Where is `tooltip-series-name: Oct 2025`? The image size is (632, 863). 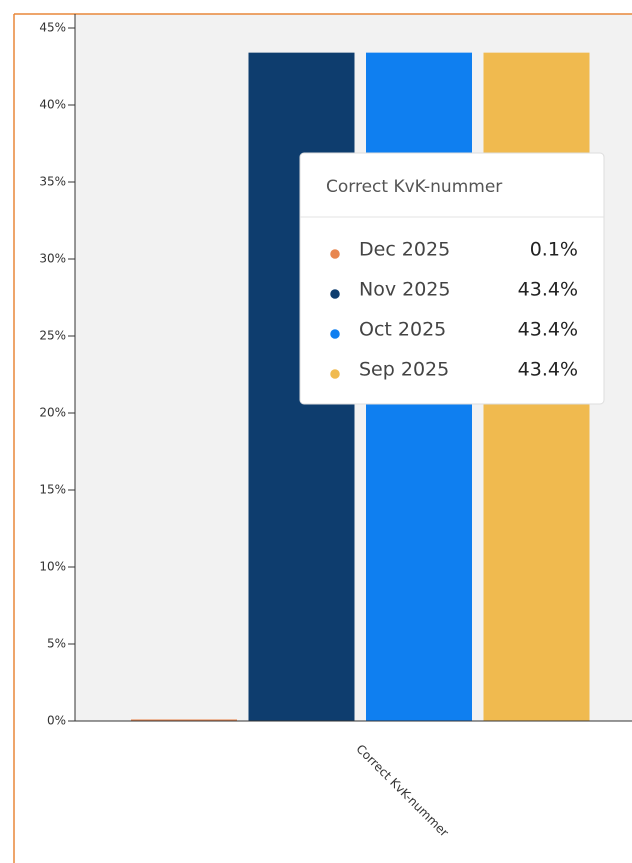
tooltip-series-name: Oct 2025 is located at coordinates (402, 330).